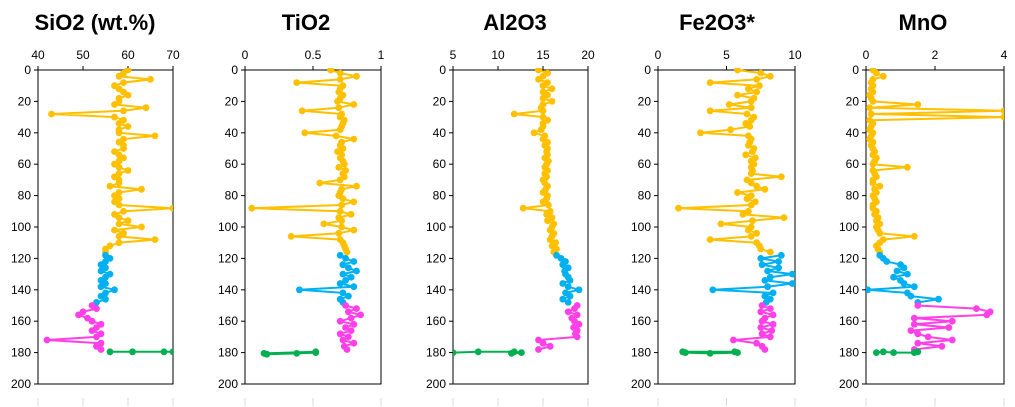 The image size is (1015, 407). Describe the element at coordinates (128, 55) in the screenshot. I see `x-tick-label: 60` at that location.